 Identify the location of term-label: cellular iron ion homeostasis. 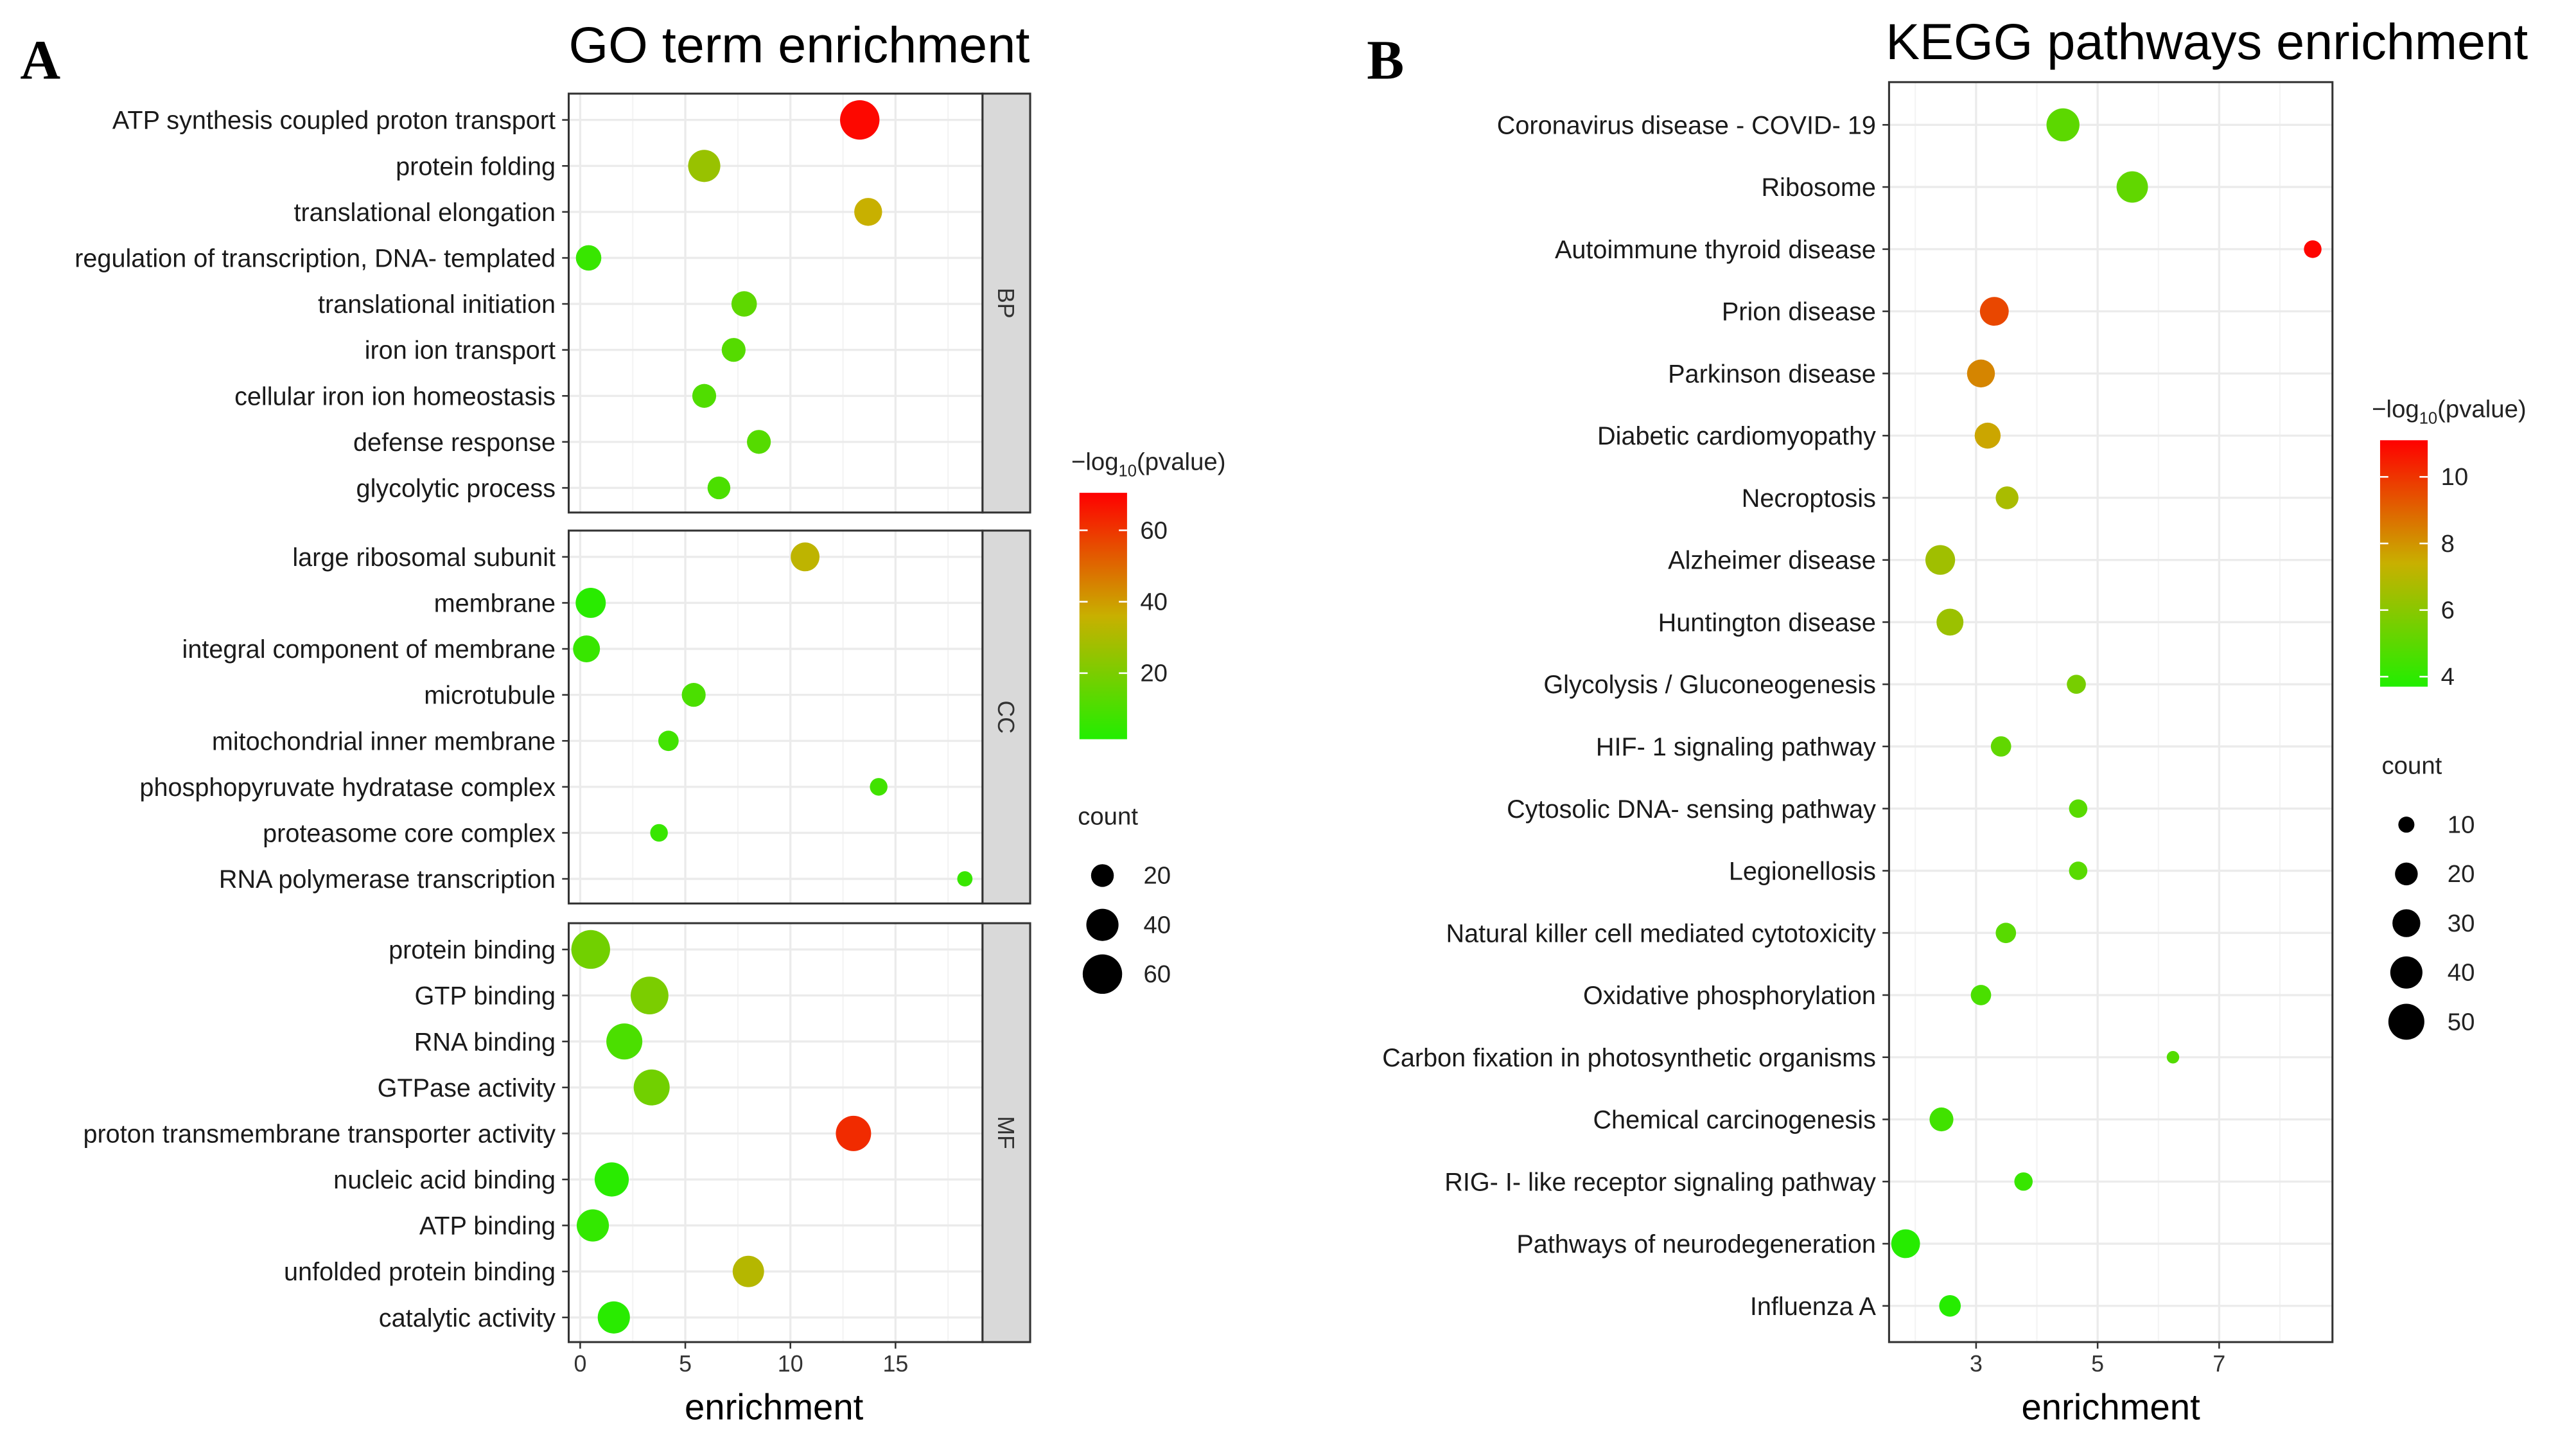
(395, 396).